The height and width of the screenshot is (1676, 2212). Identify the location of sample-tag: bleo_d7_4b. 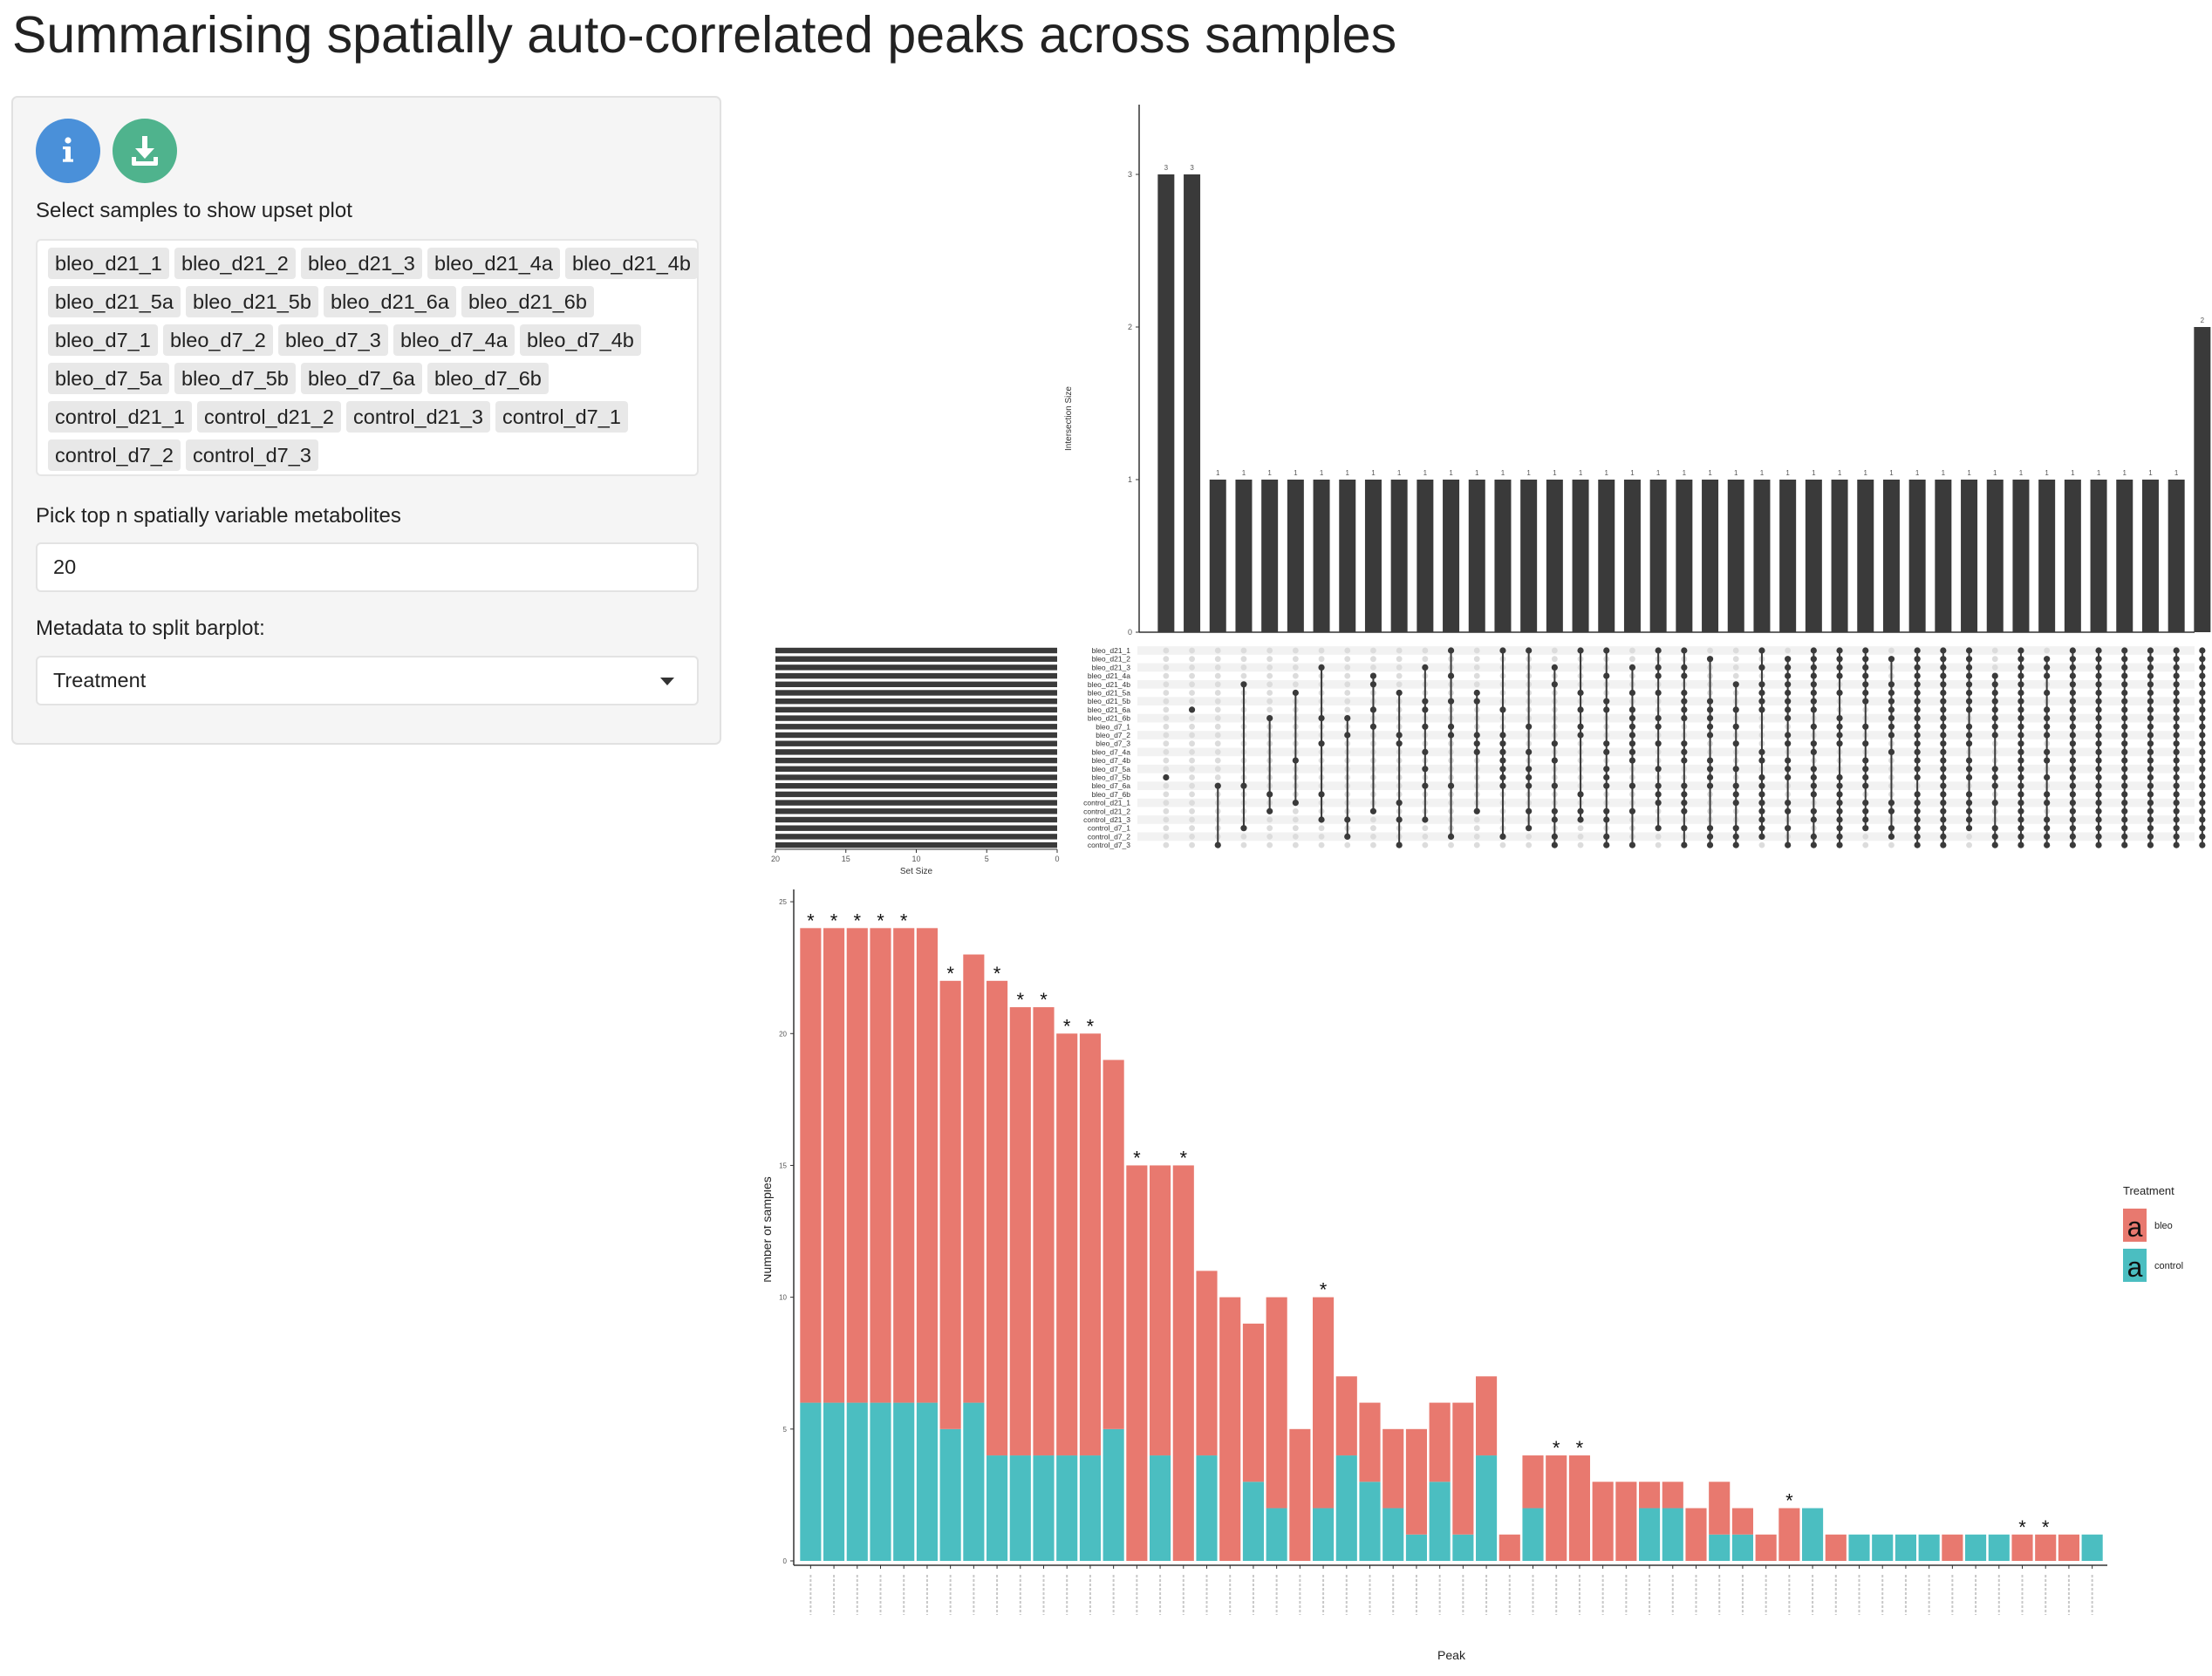
(581, 340).